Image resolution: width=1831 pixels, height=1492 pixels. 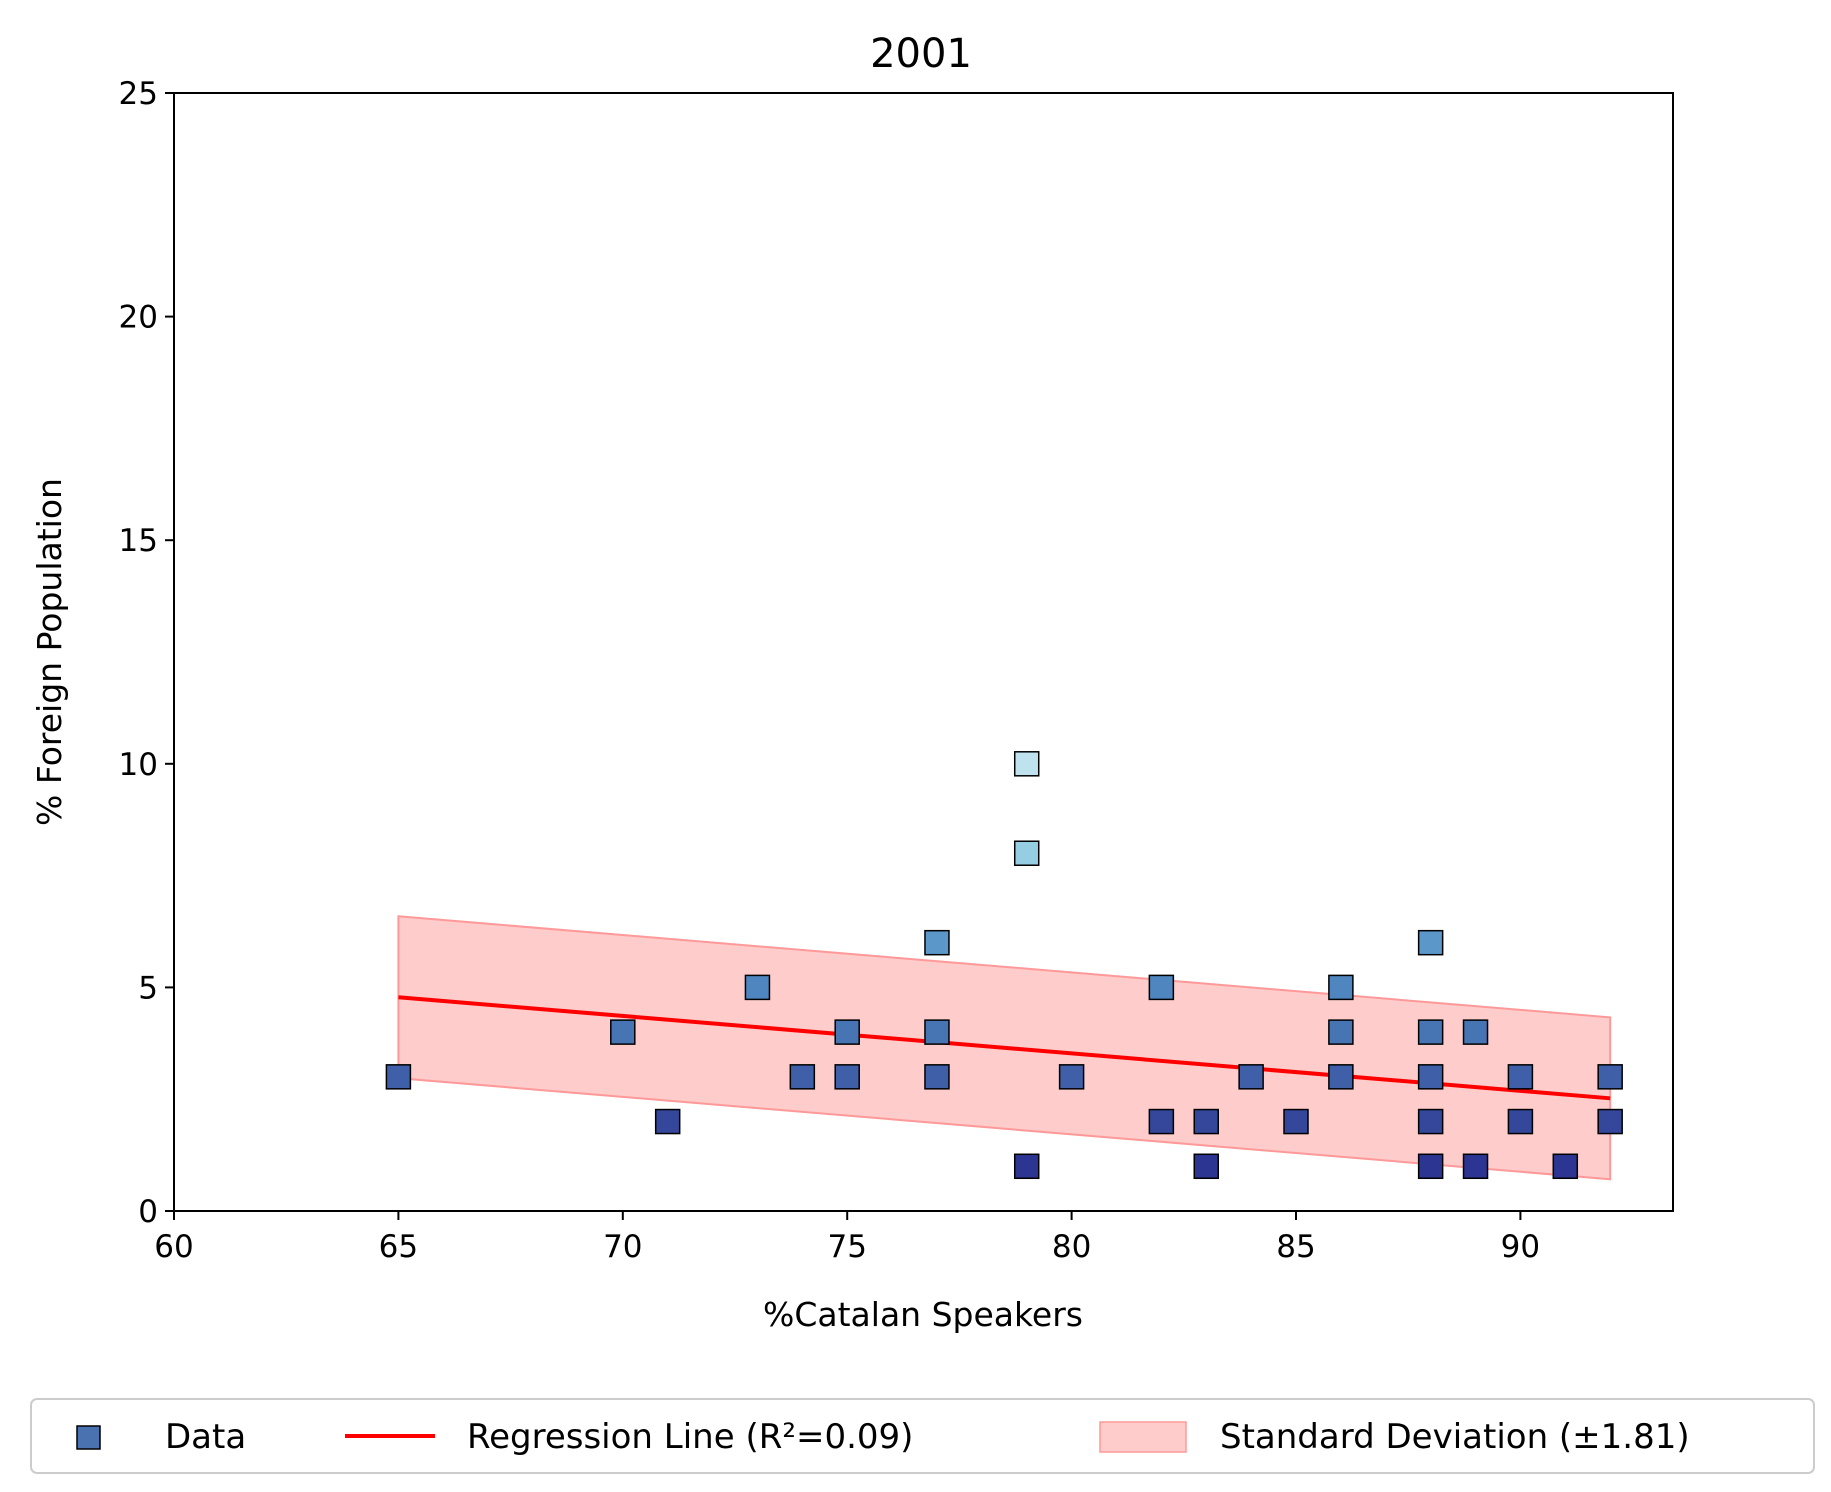 What do you see at coordinates (1520, 1247) in the screenshot?
I see `x-tick-label: 90` at bounding box center [1520, 1247].